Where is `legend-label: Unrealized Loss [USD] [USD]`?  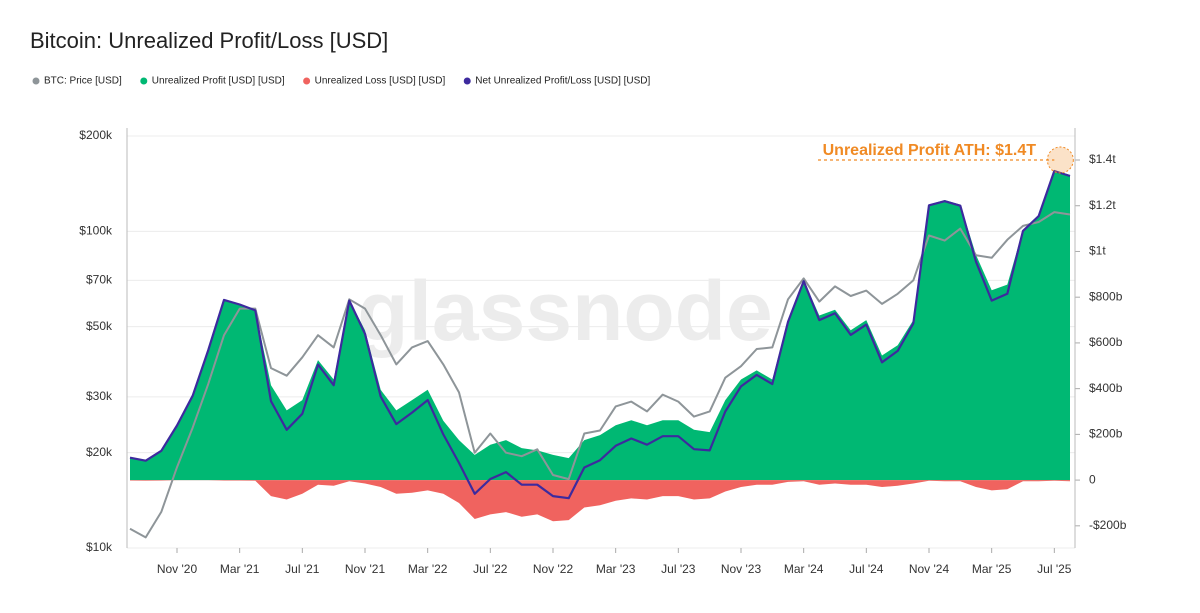
legend-label: Unrealized Loss [USD] [USD] is located at coordinates (380, 81).